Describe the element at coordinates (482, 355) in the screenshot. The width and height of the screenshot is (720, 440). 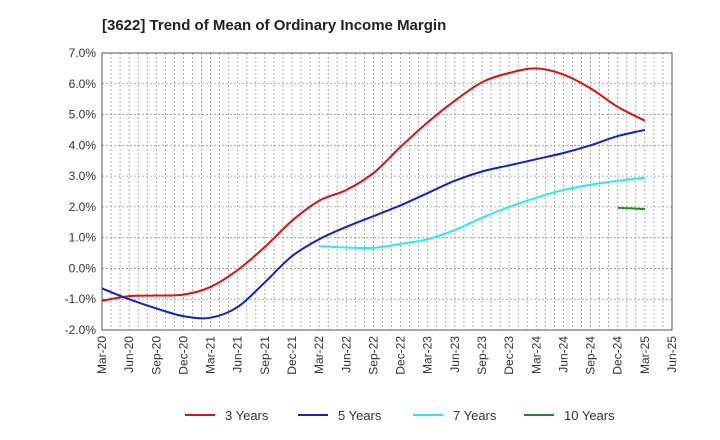
I see `x-tick-label: Sep-23` at that location.